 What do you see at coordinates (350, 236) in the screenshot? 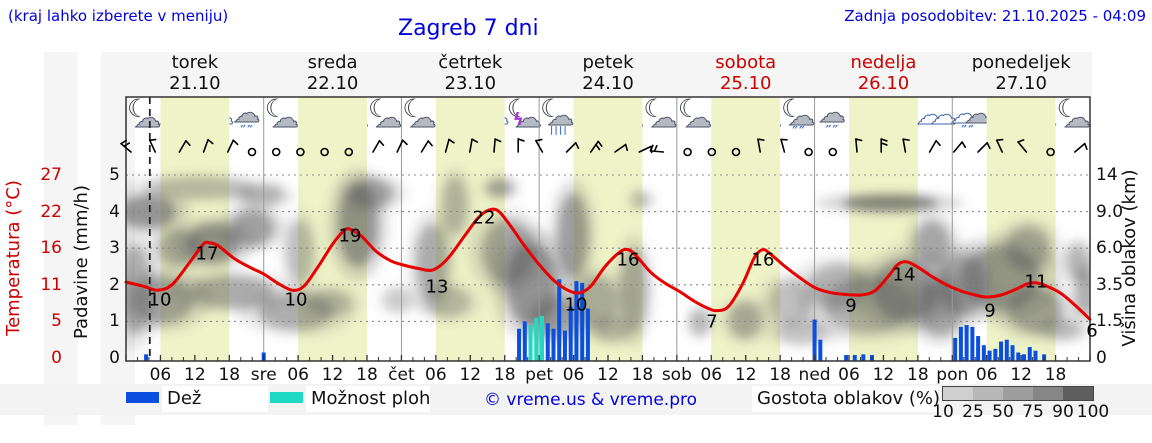
I see `temp-value-label: 19` at bounding box center [350, 236].